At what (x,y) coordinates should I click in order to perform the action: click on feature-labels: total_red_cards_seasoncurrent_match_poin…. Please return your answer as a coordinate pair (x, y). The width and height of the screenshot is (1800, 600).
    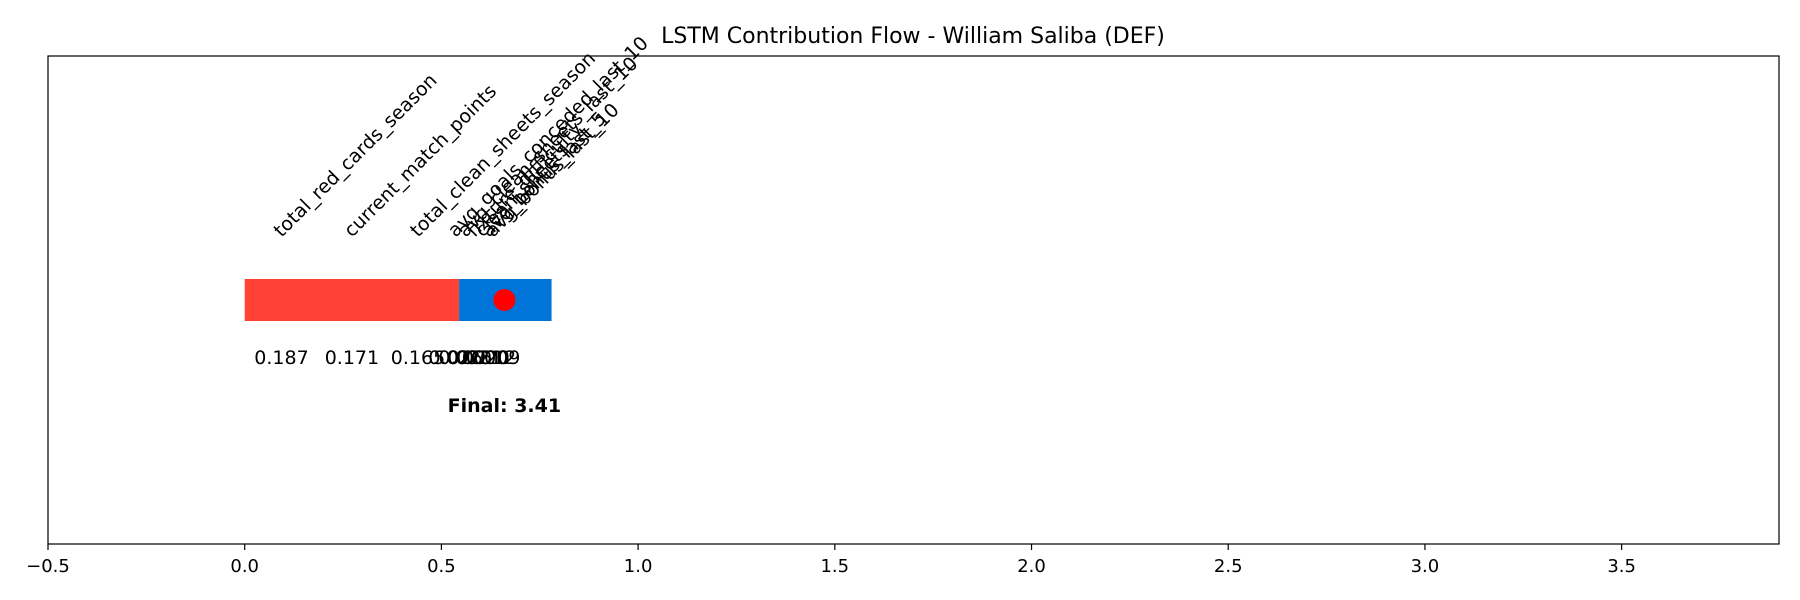
    Looking at the image, I should click on (460, 136).